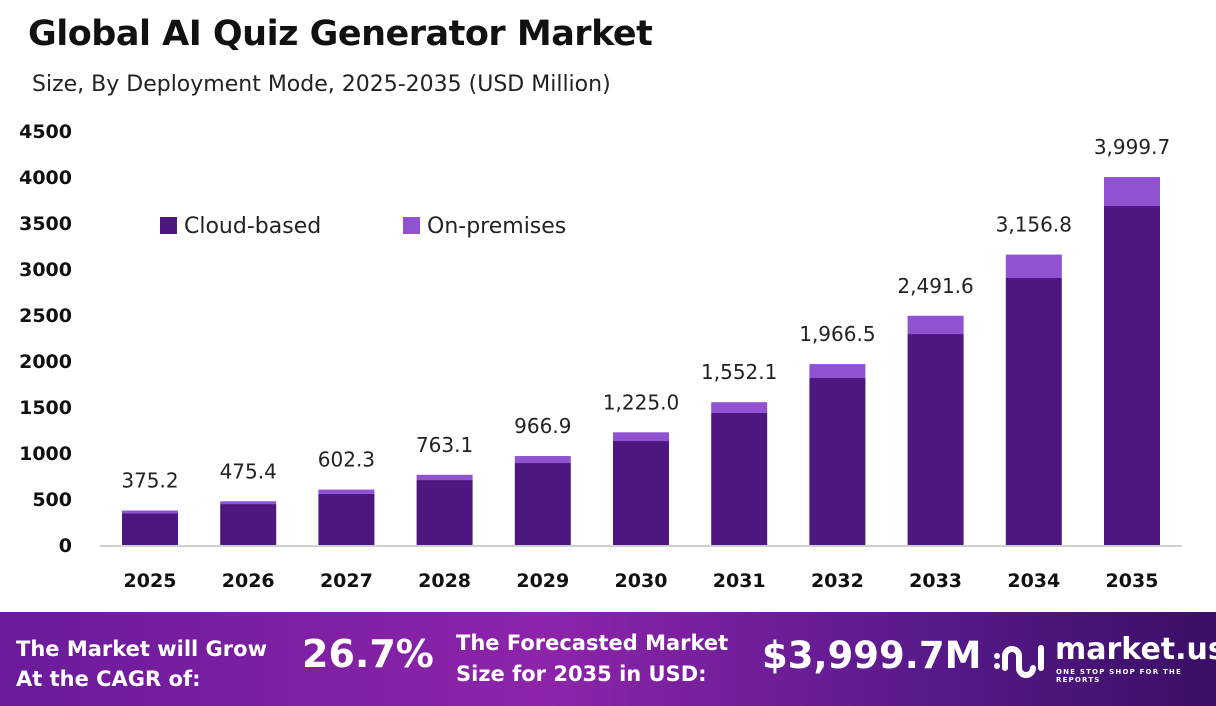 The image size is (1216, 706). Describe the element at coordinates (1019, 661) in the screenshot. I see `market-us-logo-icon` at that location.